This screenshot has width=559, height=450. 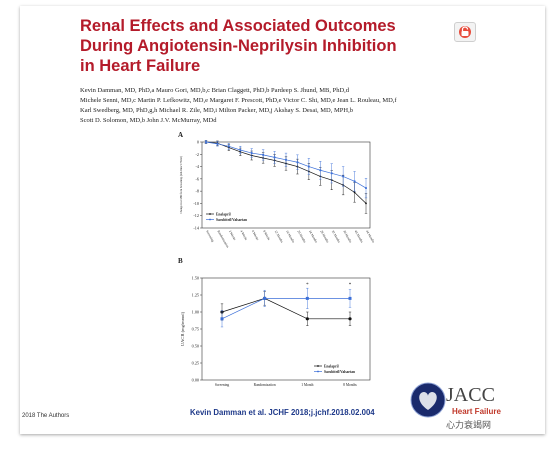 What do you see at coordinates (196, 215) in the screenshot?
I see `y-tick-label: -12` at bounding box center [196, 215].